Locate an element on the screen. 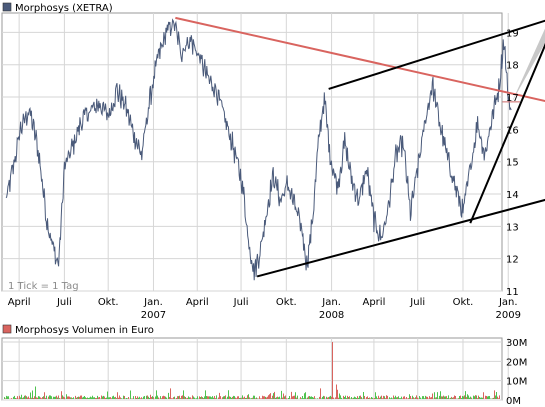 The image size is (545, 407). volume-y-tick-label: 20M is located at coordinates (516, 362).